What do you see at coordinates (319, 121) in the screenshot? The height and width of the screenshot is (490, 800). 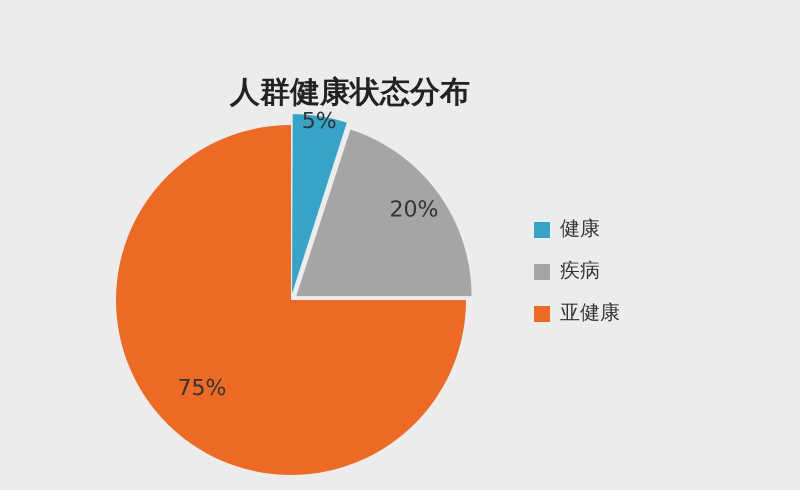 I see `data-label: 5%` at bounding box center [319, 121].